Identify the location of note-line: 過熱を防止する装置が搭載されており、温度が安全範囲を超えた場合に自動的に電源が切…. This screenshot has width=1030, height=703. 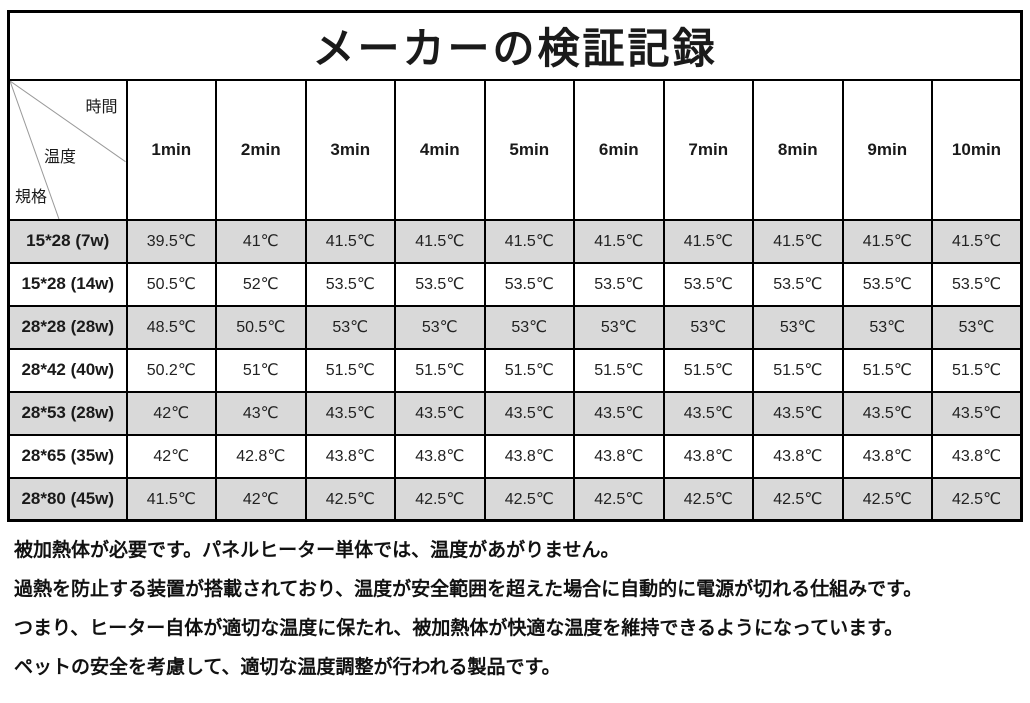
(468, 589).